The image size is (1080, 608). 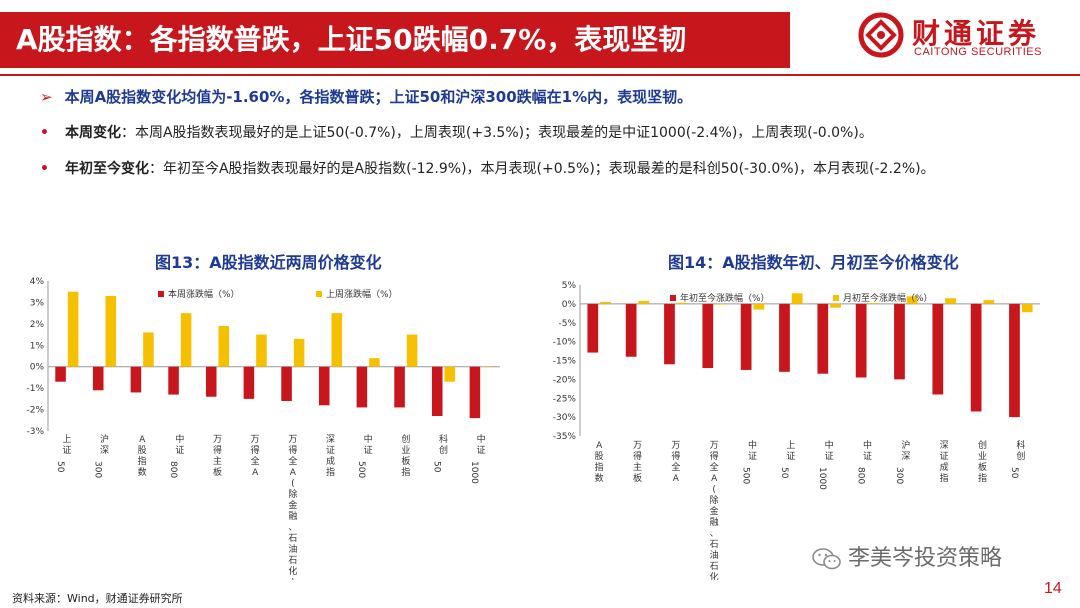 I want to click on y-tick-label: -20%, so click(x=565, y=380).